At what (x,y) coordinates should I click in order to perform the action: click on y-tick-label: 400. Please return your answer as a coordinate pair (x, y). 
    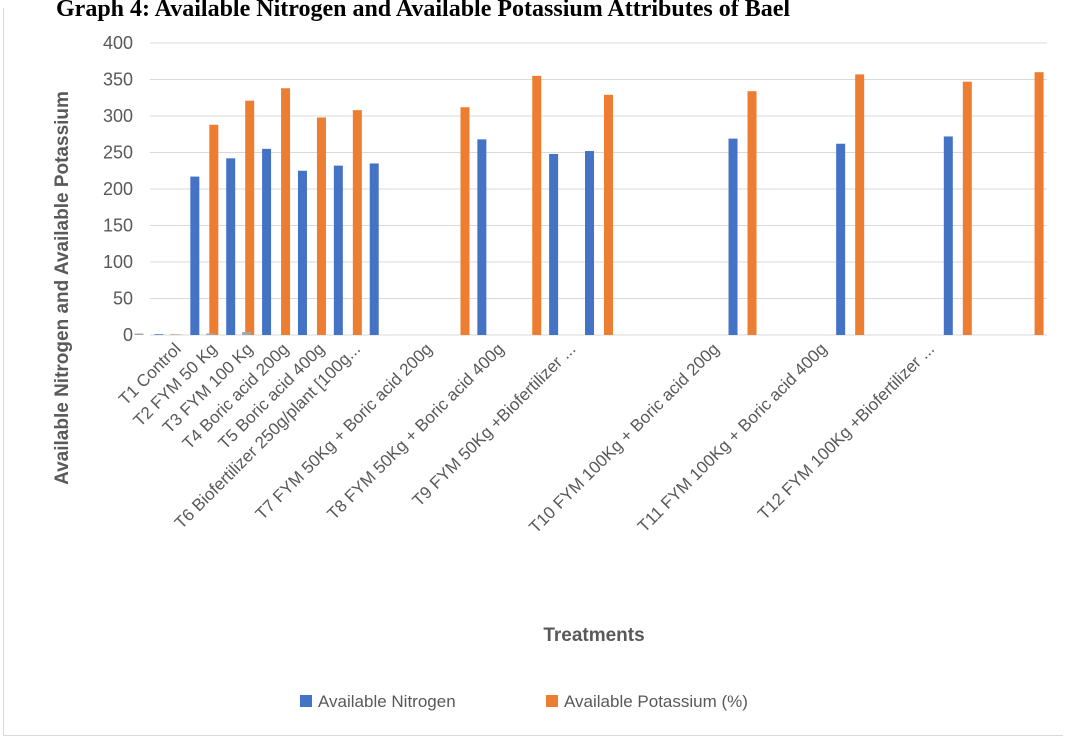
    Looking at the image, I should click on (118, 43).